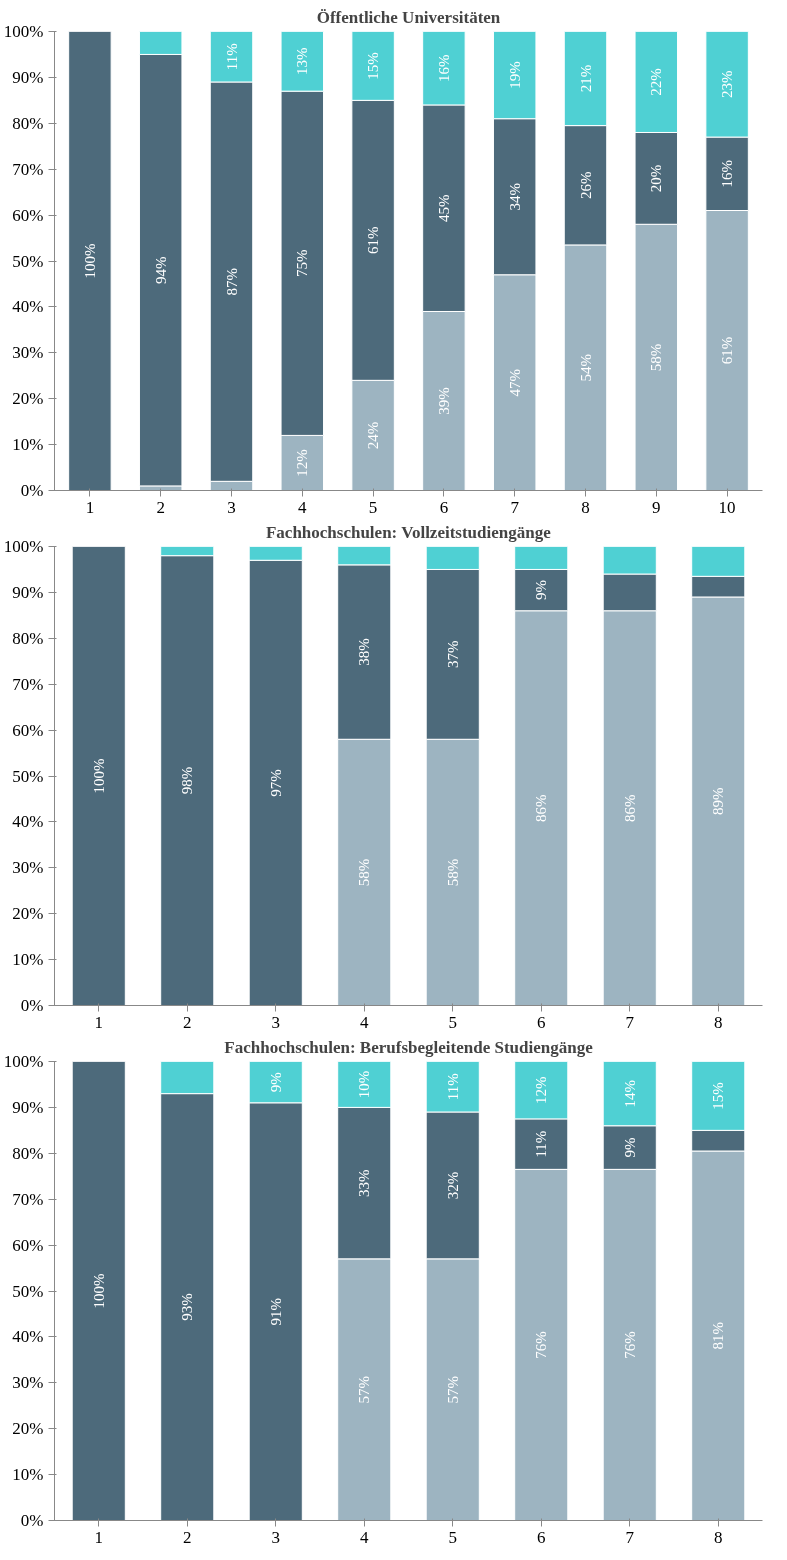 The width and height of the screenshot is (787, 1560). I want to click on x-tick-label: 9, so click(656, 507).